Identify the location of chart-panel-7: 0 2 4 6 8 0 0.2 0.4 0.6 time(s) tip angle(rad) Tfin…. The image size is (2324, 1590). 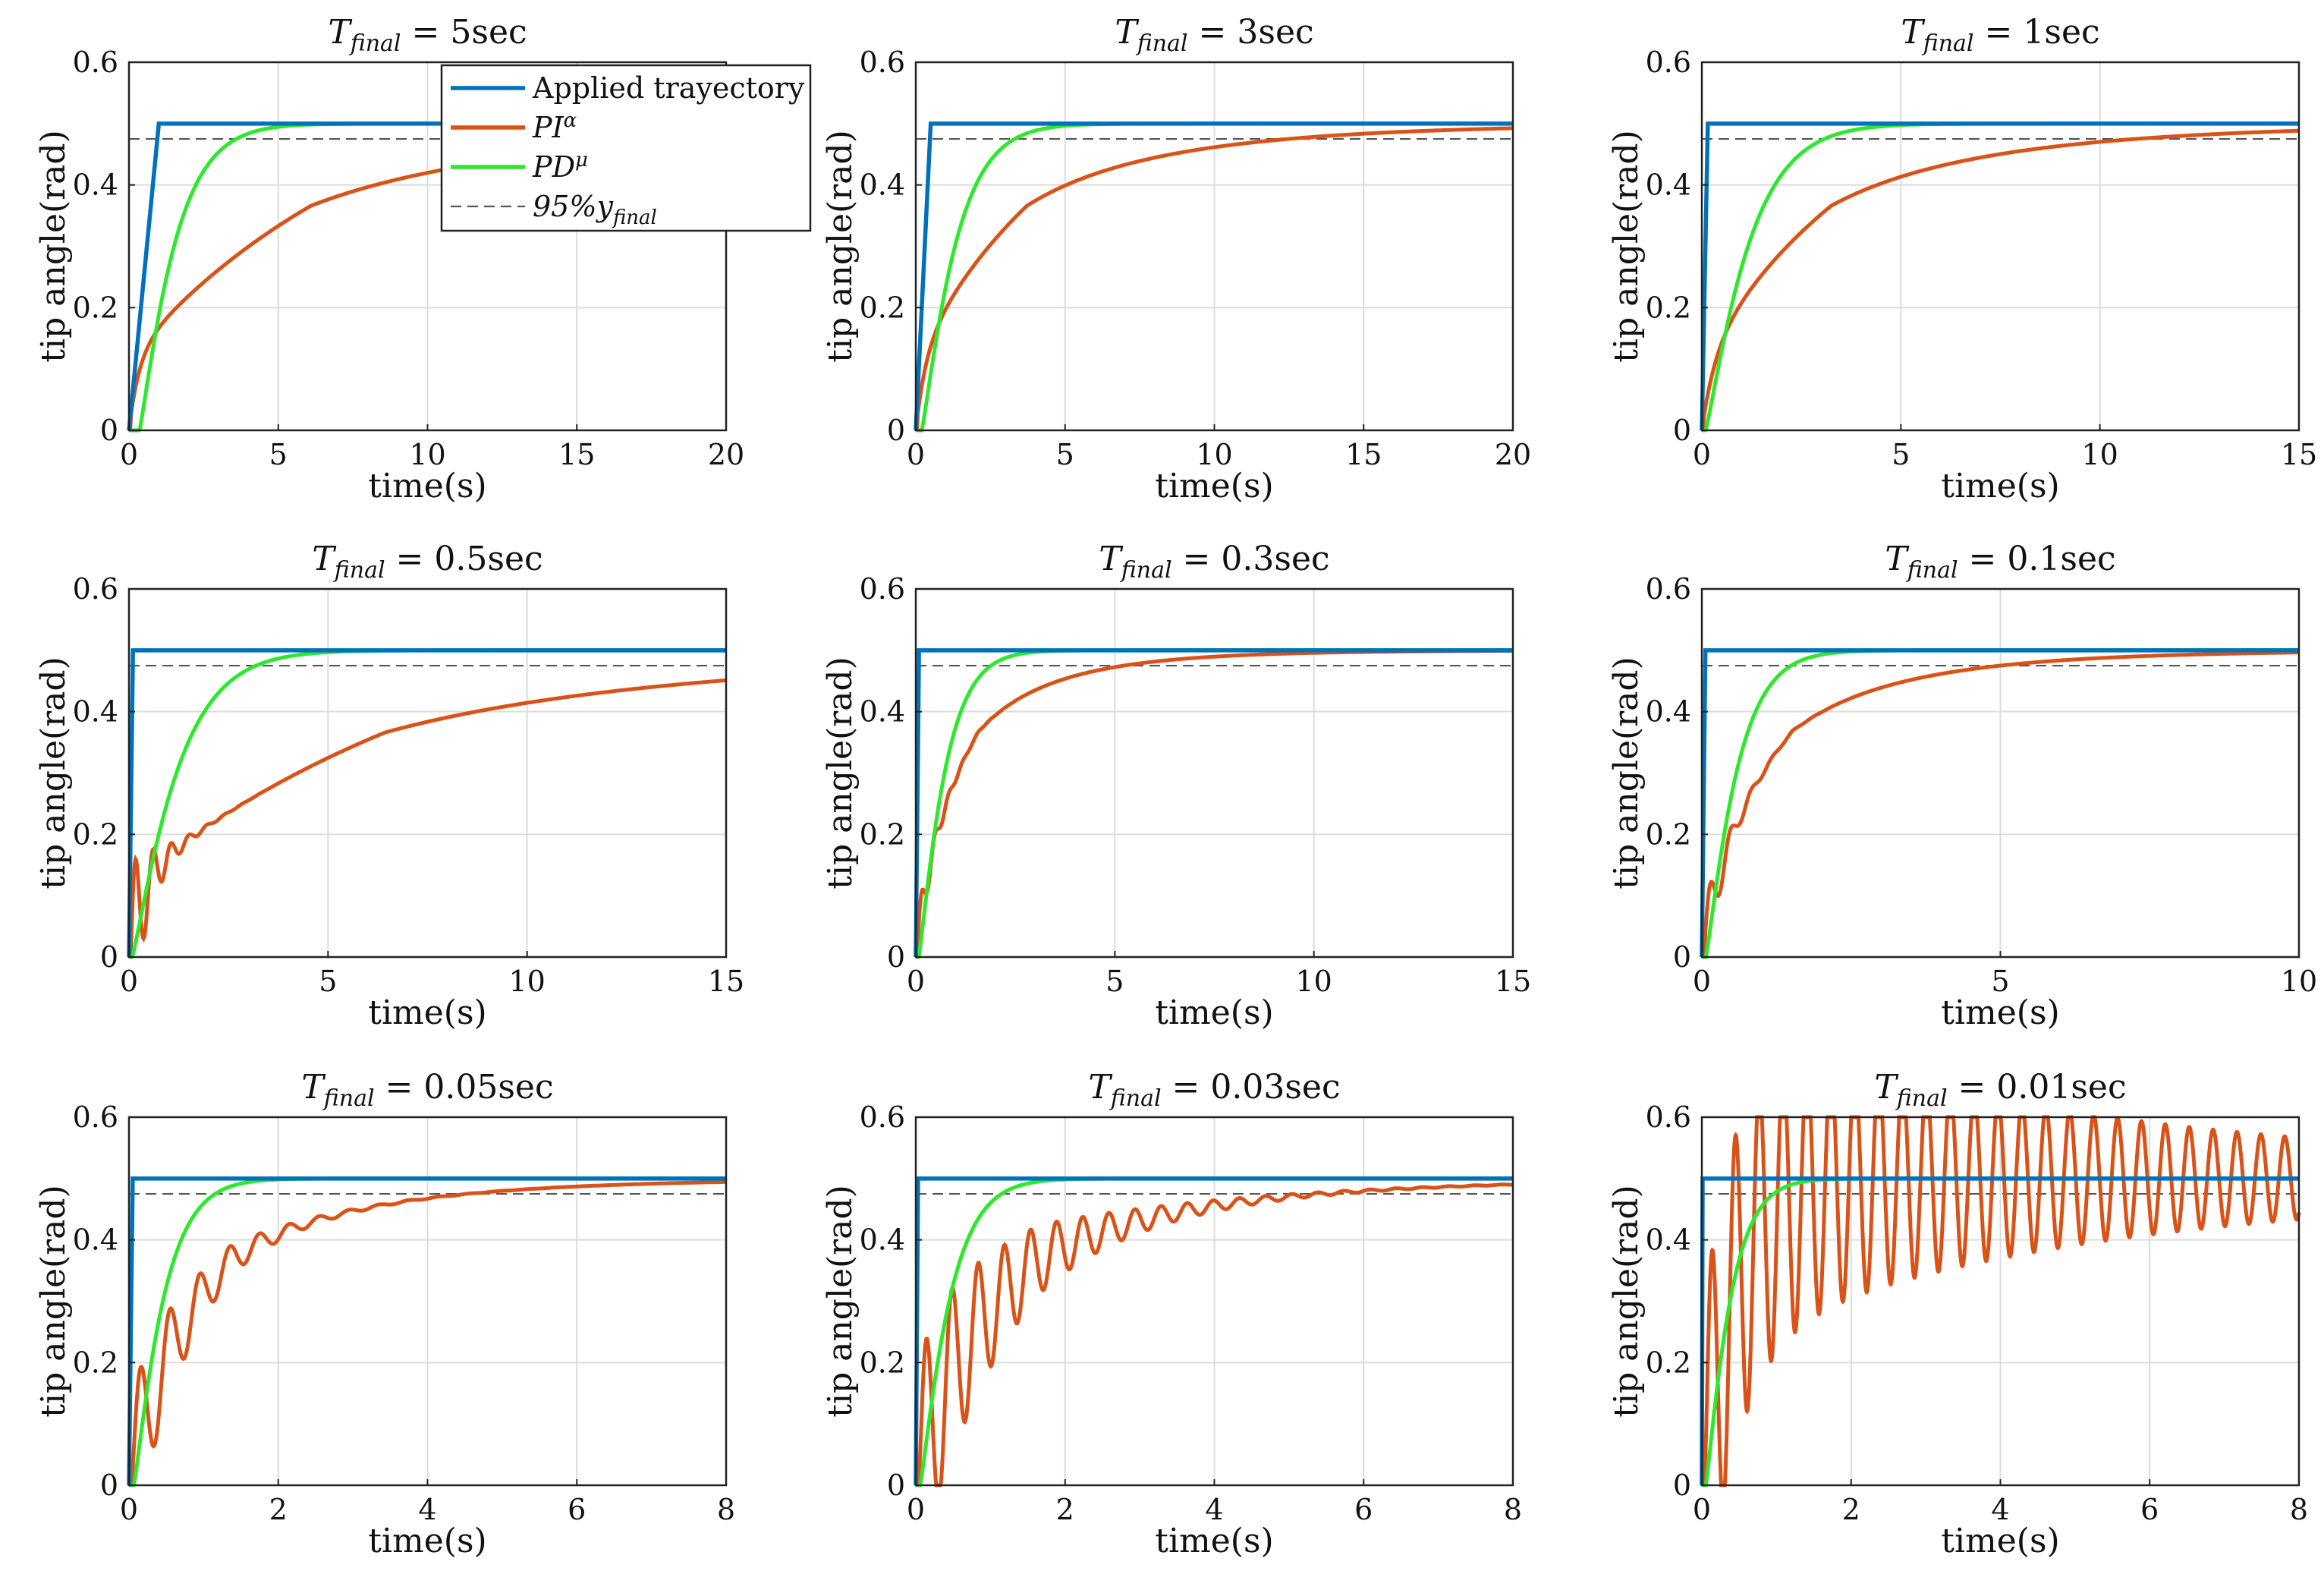
(384, 1314).